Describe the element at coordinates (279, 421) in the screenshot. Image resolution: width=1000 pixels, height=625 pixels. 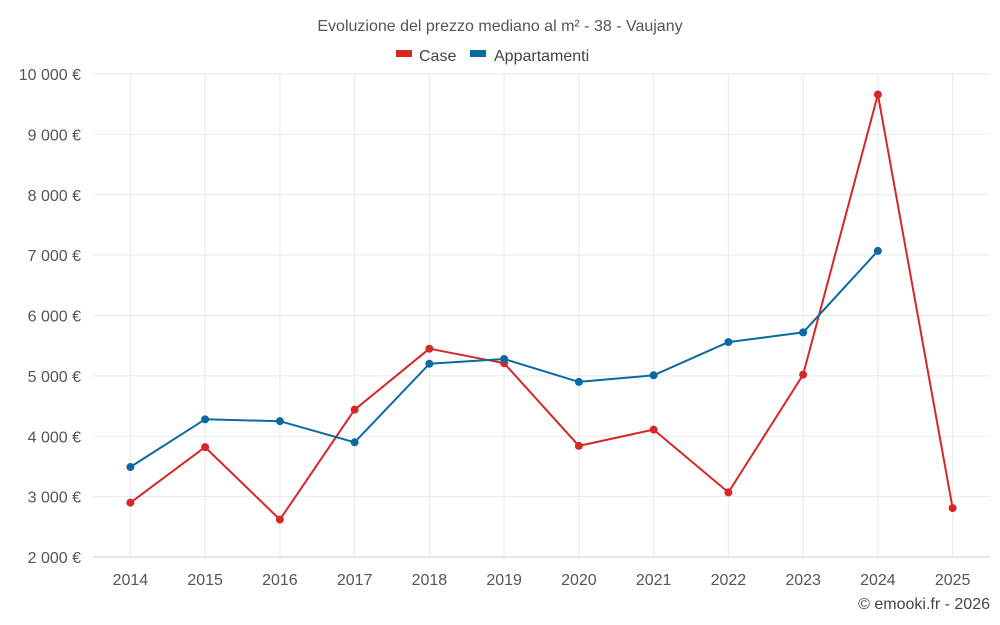
I see `data-point-appartamenti: Appartamenti 2016: 4250` at that location.